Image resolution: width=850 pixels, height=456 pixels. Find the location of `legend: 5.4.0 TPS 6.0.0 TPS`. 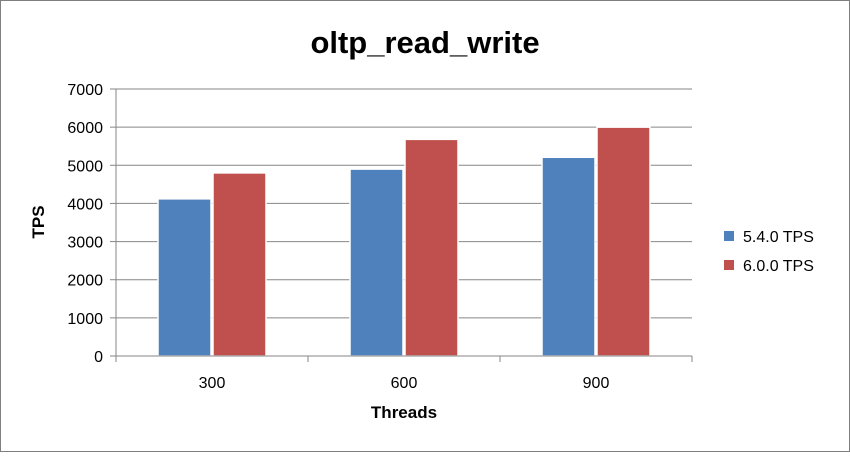

legend: 5.4.0 TPS 6.0.0 TPS is located at coordinates (769, 252).